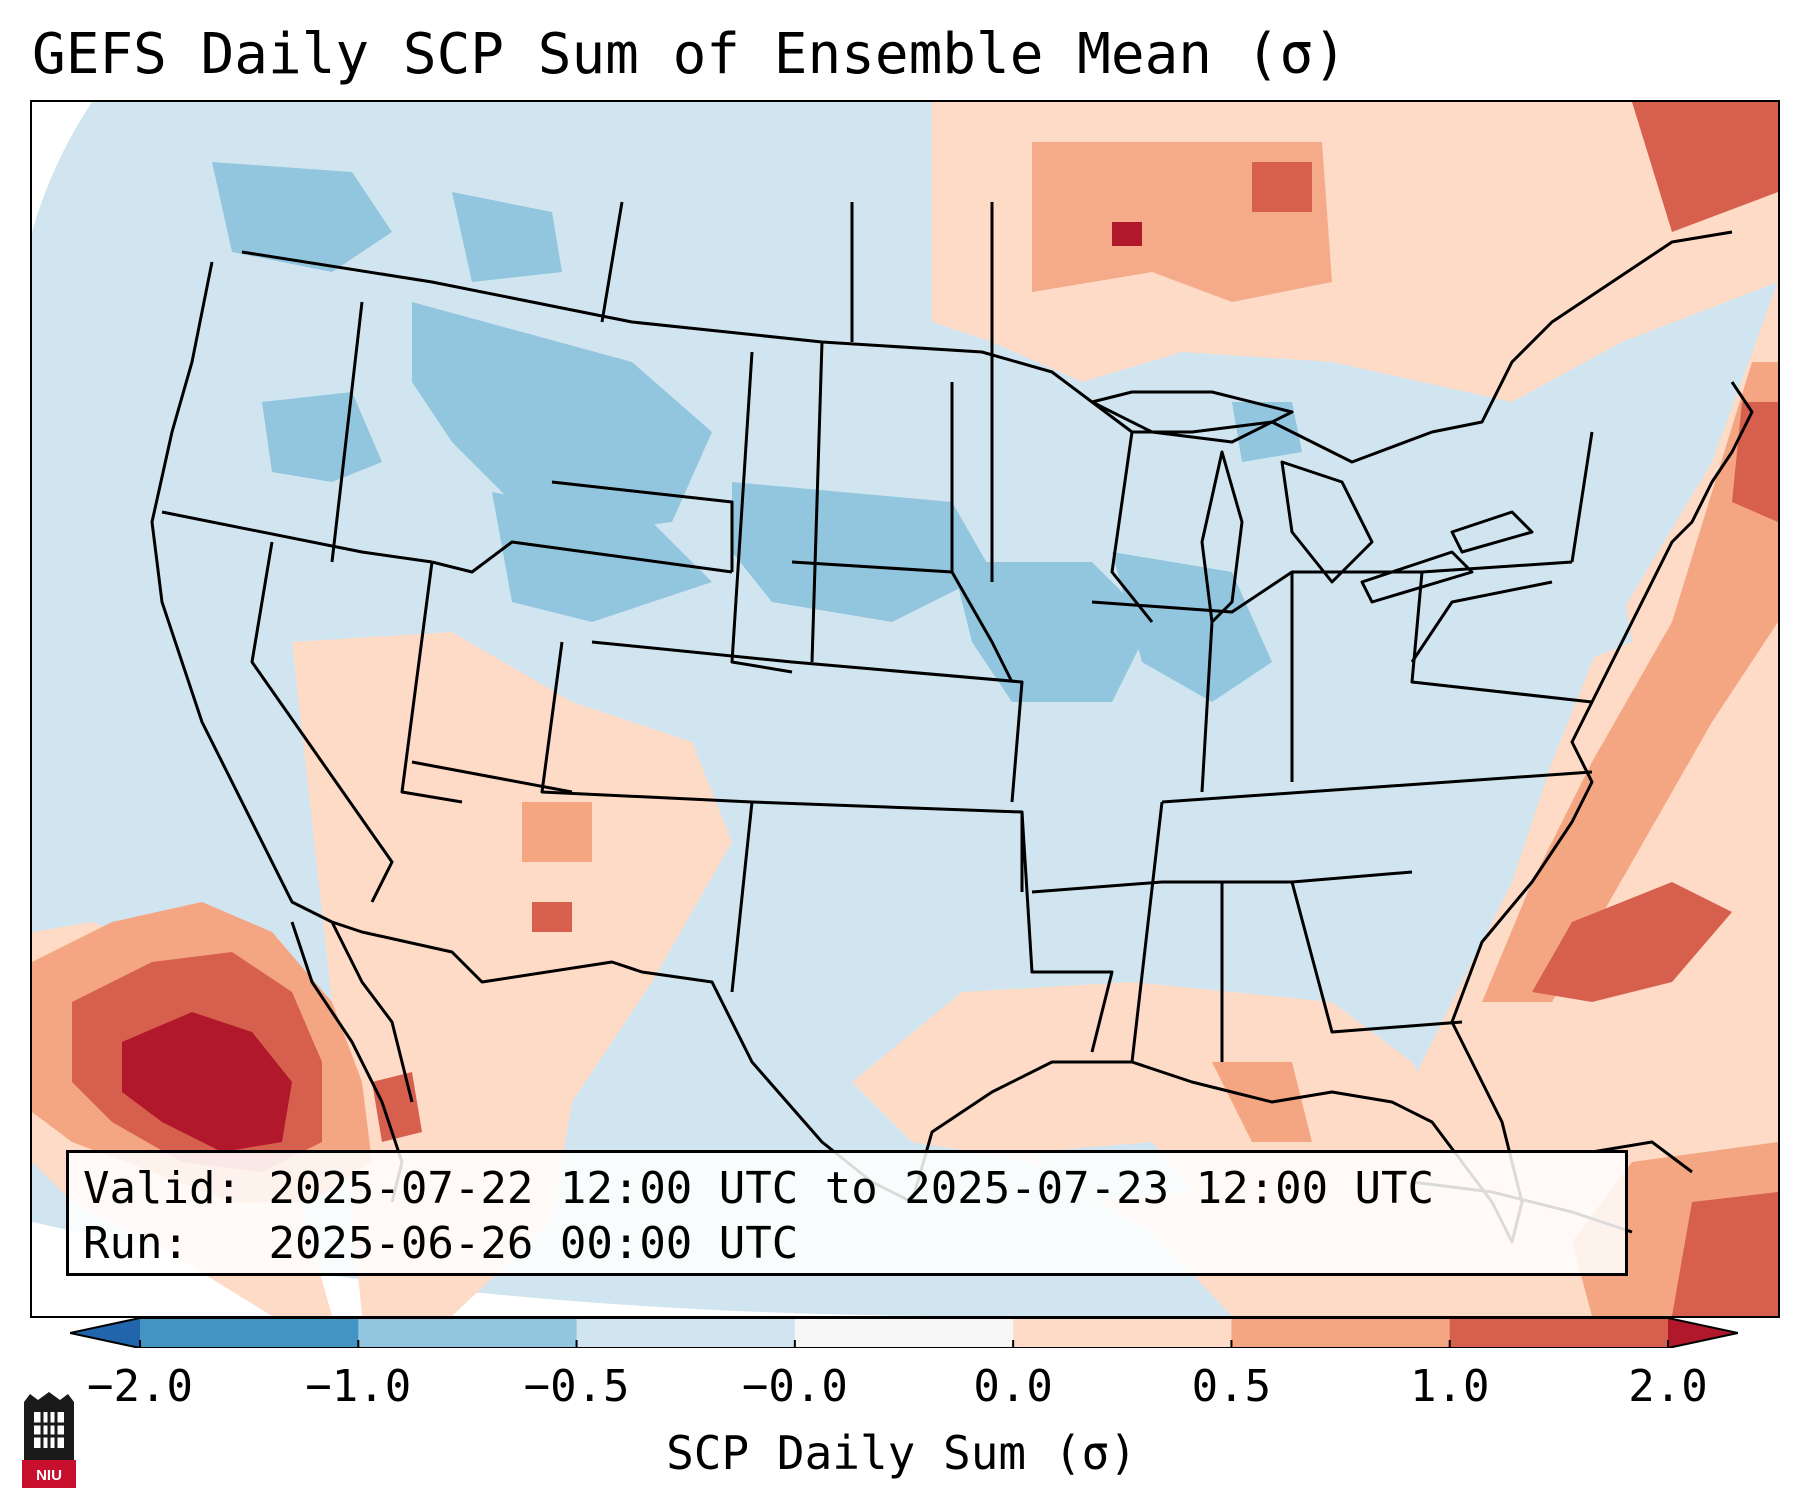 The image size is (1803, 1506). Describe the element at coordinates (794, 1386) in the screenshot. I see `colorbar-tick-label: −0.0` at that location.